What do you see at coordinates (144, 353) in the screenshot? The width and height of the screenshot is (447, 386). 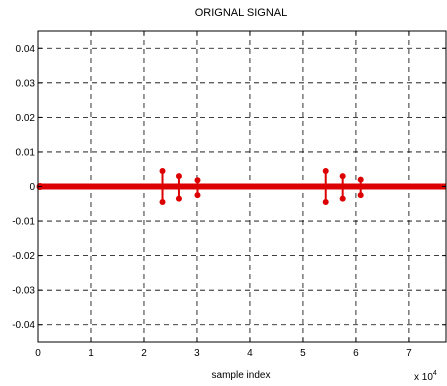 I see `x-tick-label: 2` at bounding box center [144, 353].